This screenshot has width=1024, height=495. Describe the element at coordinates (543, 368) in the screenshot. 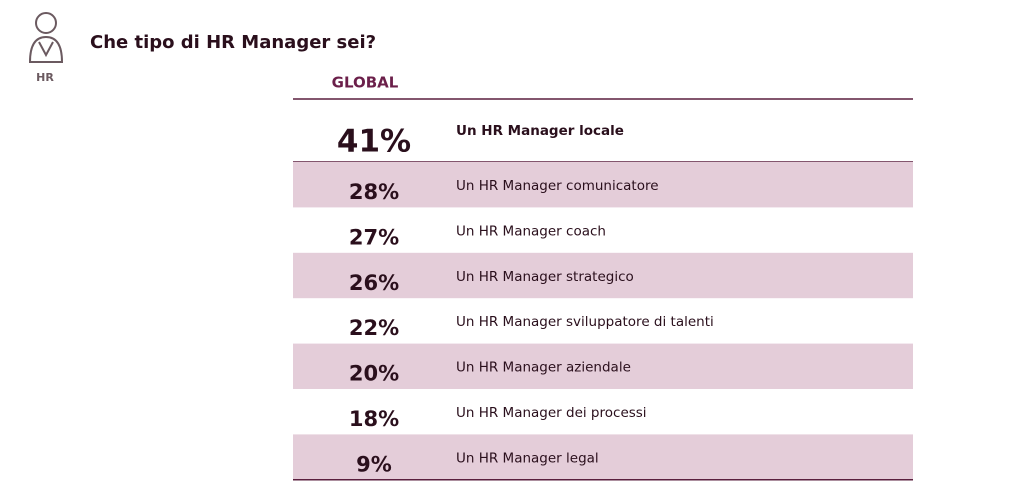

I see `row-label: Un HR Manager aziendale` at that location.